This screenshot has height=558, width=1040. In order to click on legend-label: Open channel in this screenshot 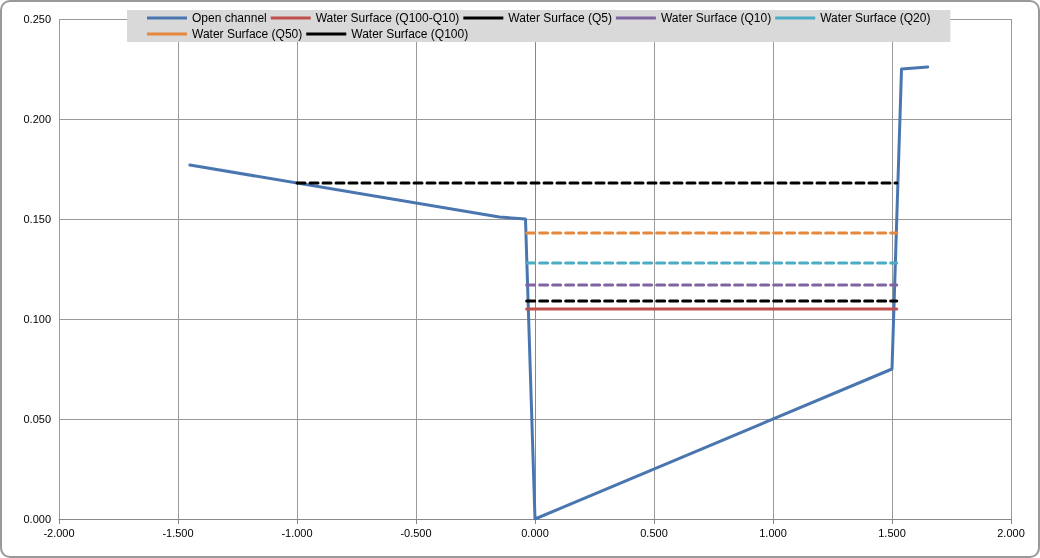, I will do `click(229, 18)`.